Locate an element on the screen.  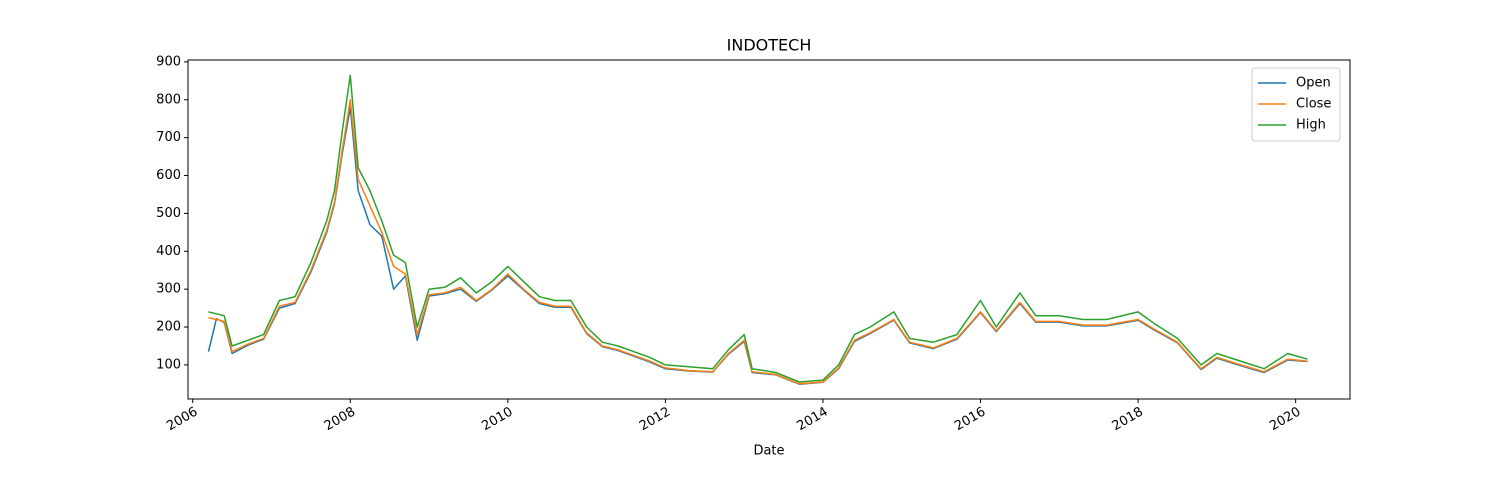
y-tick-label: 400 is located at coordinates (168, 251).